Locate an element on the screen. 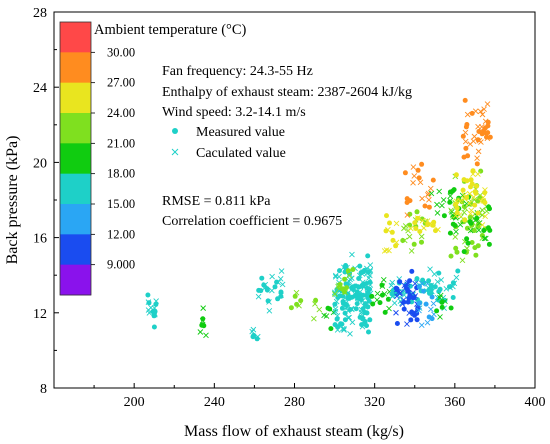  annotation-wind-speed: Wind speed: 3.2-14.1 m/s is located at coordinates (234, 112).